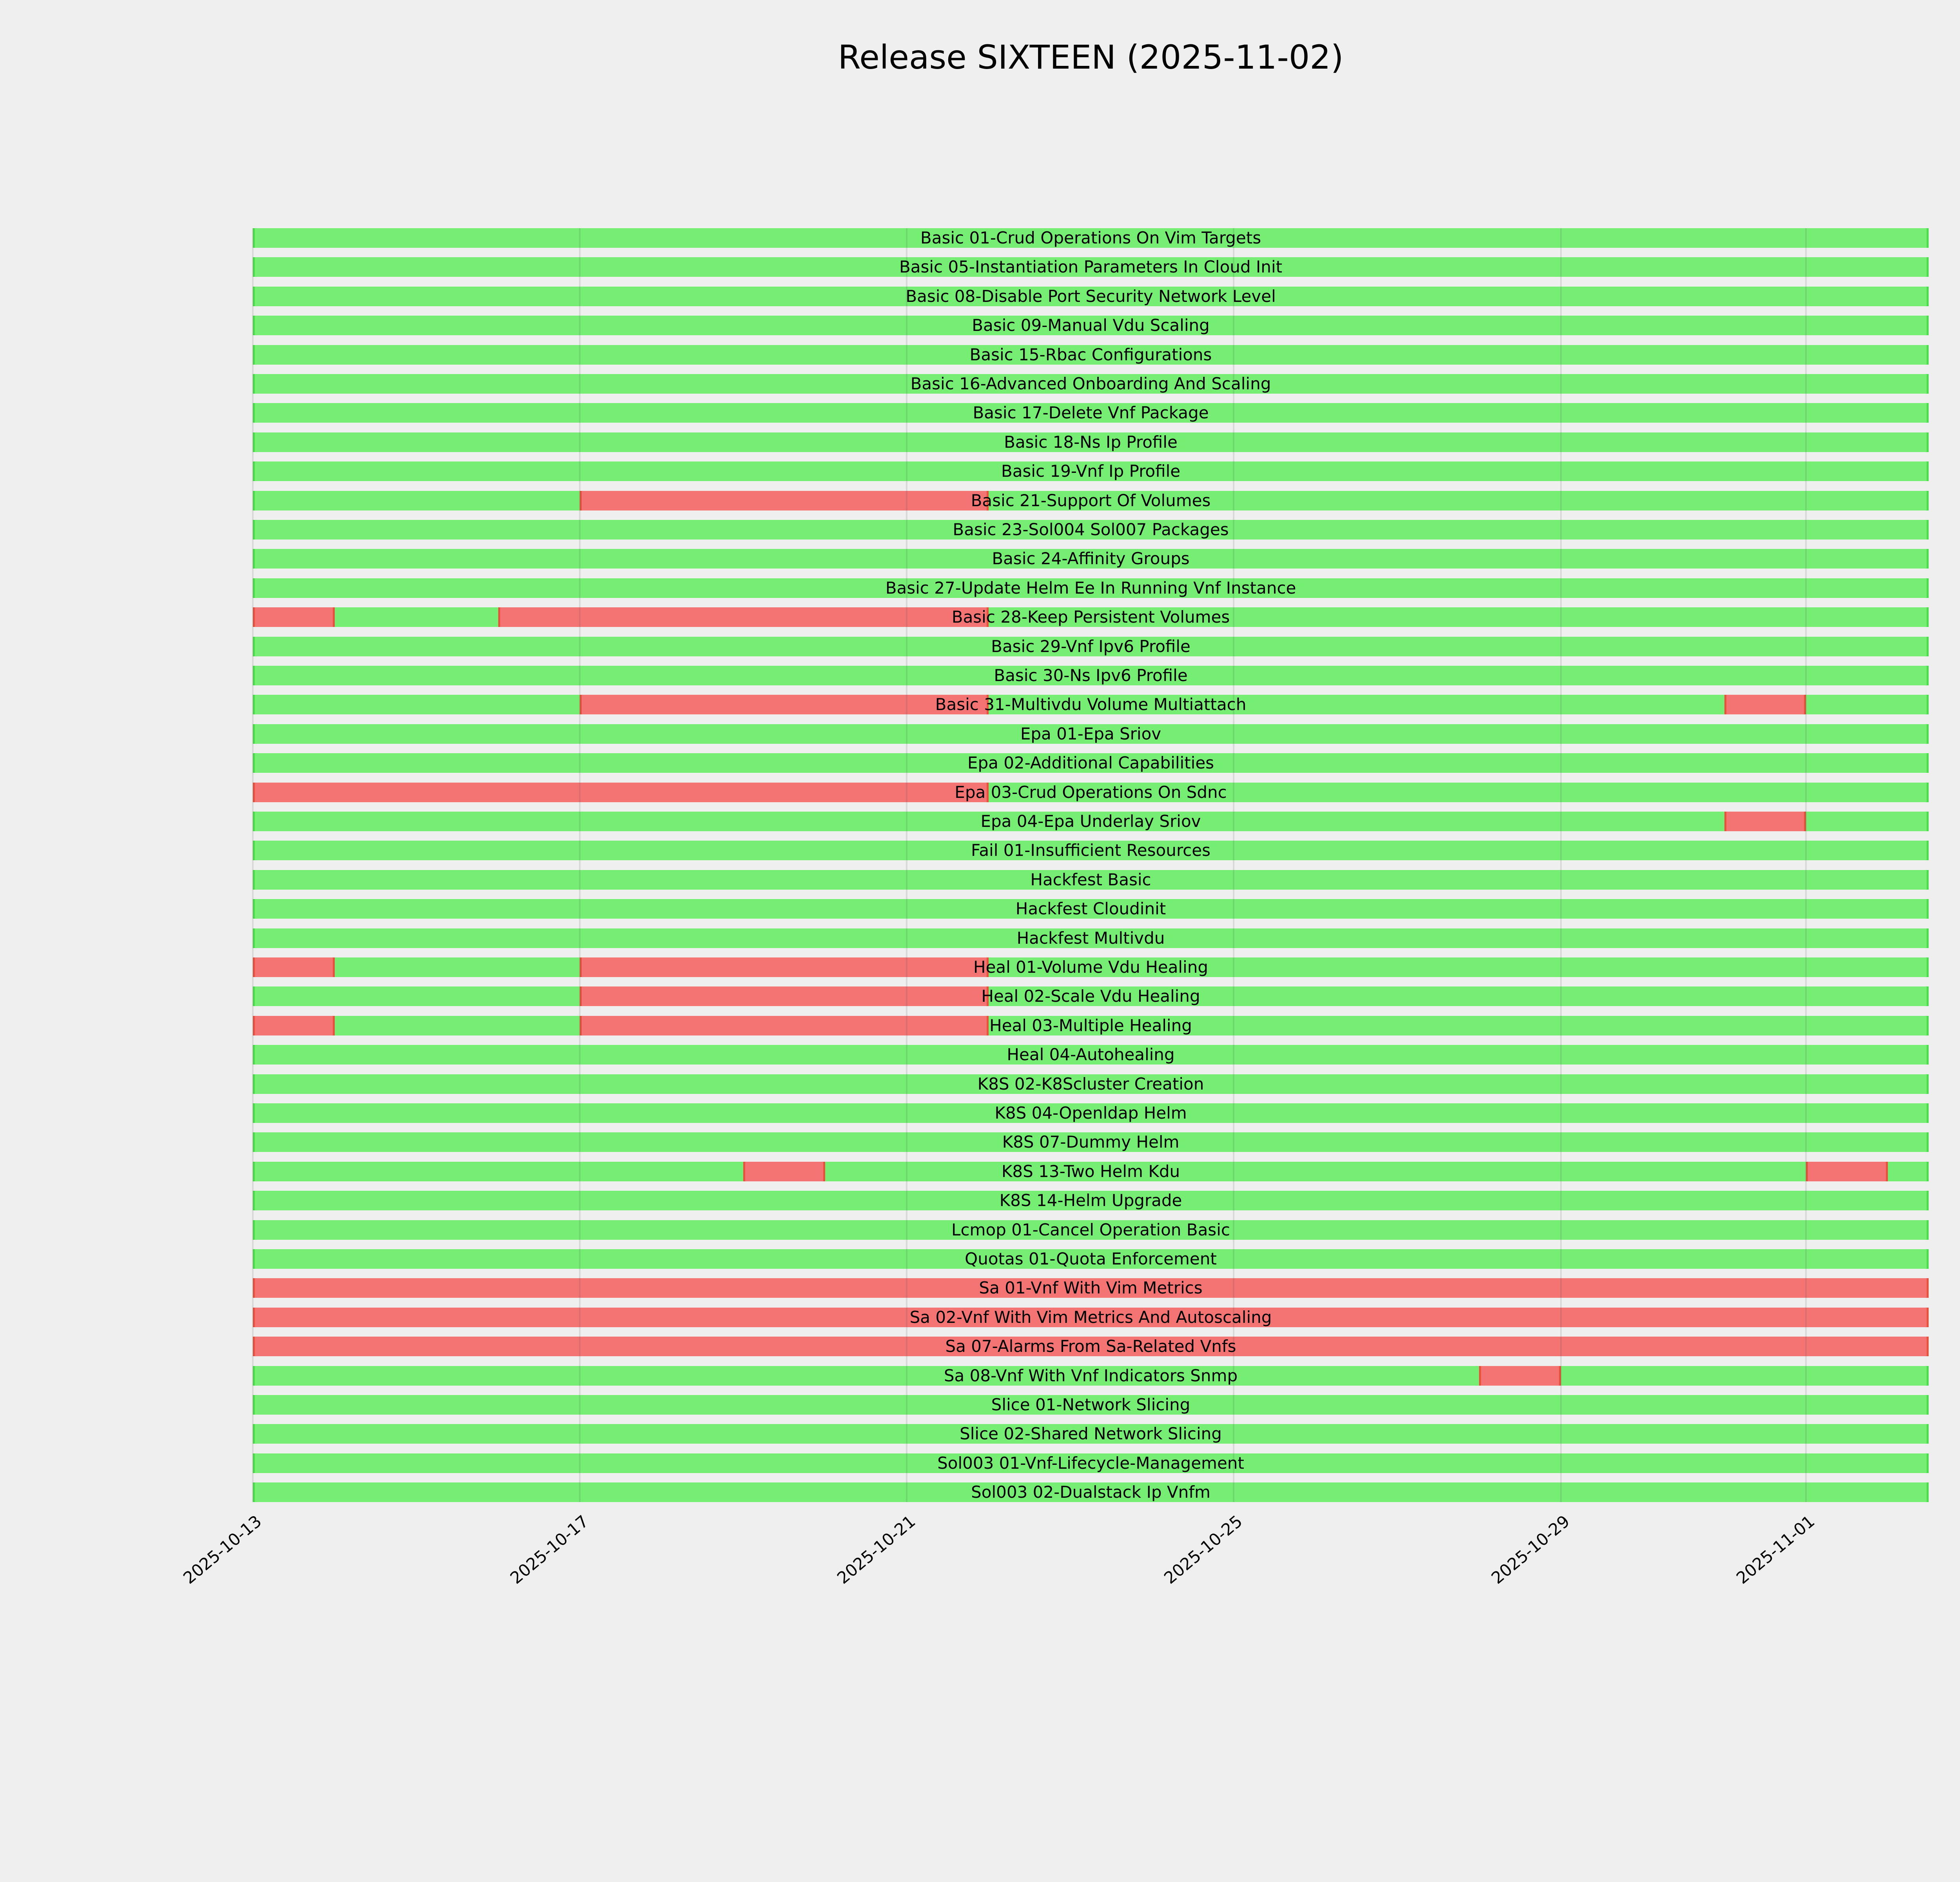  I want to click on gantt-row: Basic 28-Keep Persistent Volumes, so click(1091, 617).